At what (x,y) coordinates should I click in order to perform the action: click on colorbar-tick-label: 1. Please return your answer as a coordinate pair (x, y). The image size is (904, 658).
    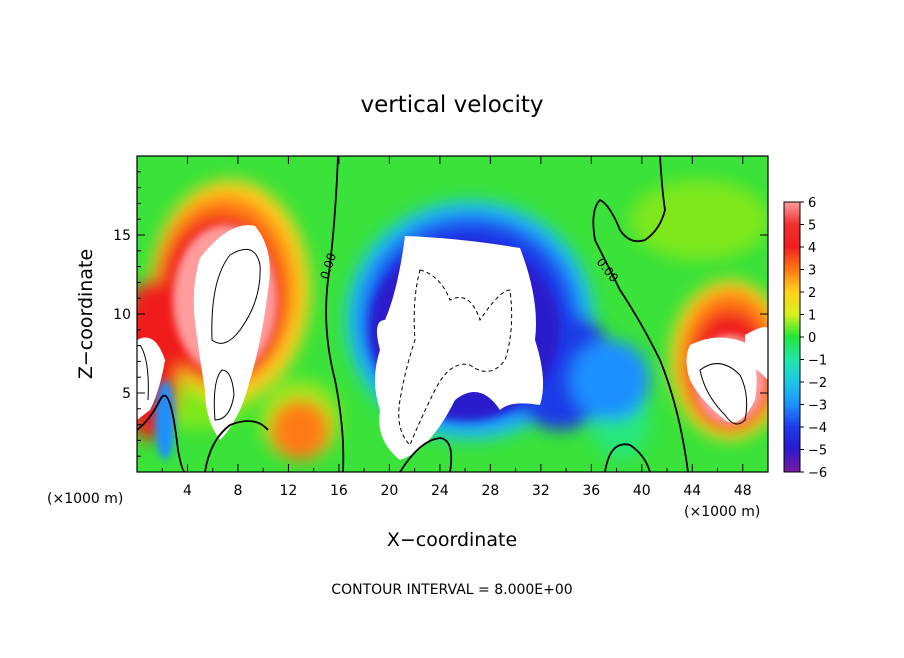
    Looking at the image, I should click on (812, 316).